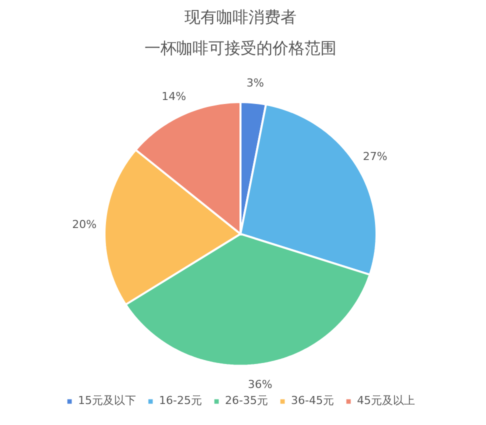 This screenshot has width=486, height=425. What do you see at coordinates (240, 17) in the screenshot?
I see `chart-title: 现有咖啡消费者` at bounding box center [240, 17].